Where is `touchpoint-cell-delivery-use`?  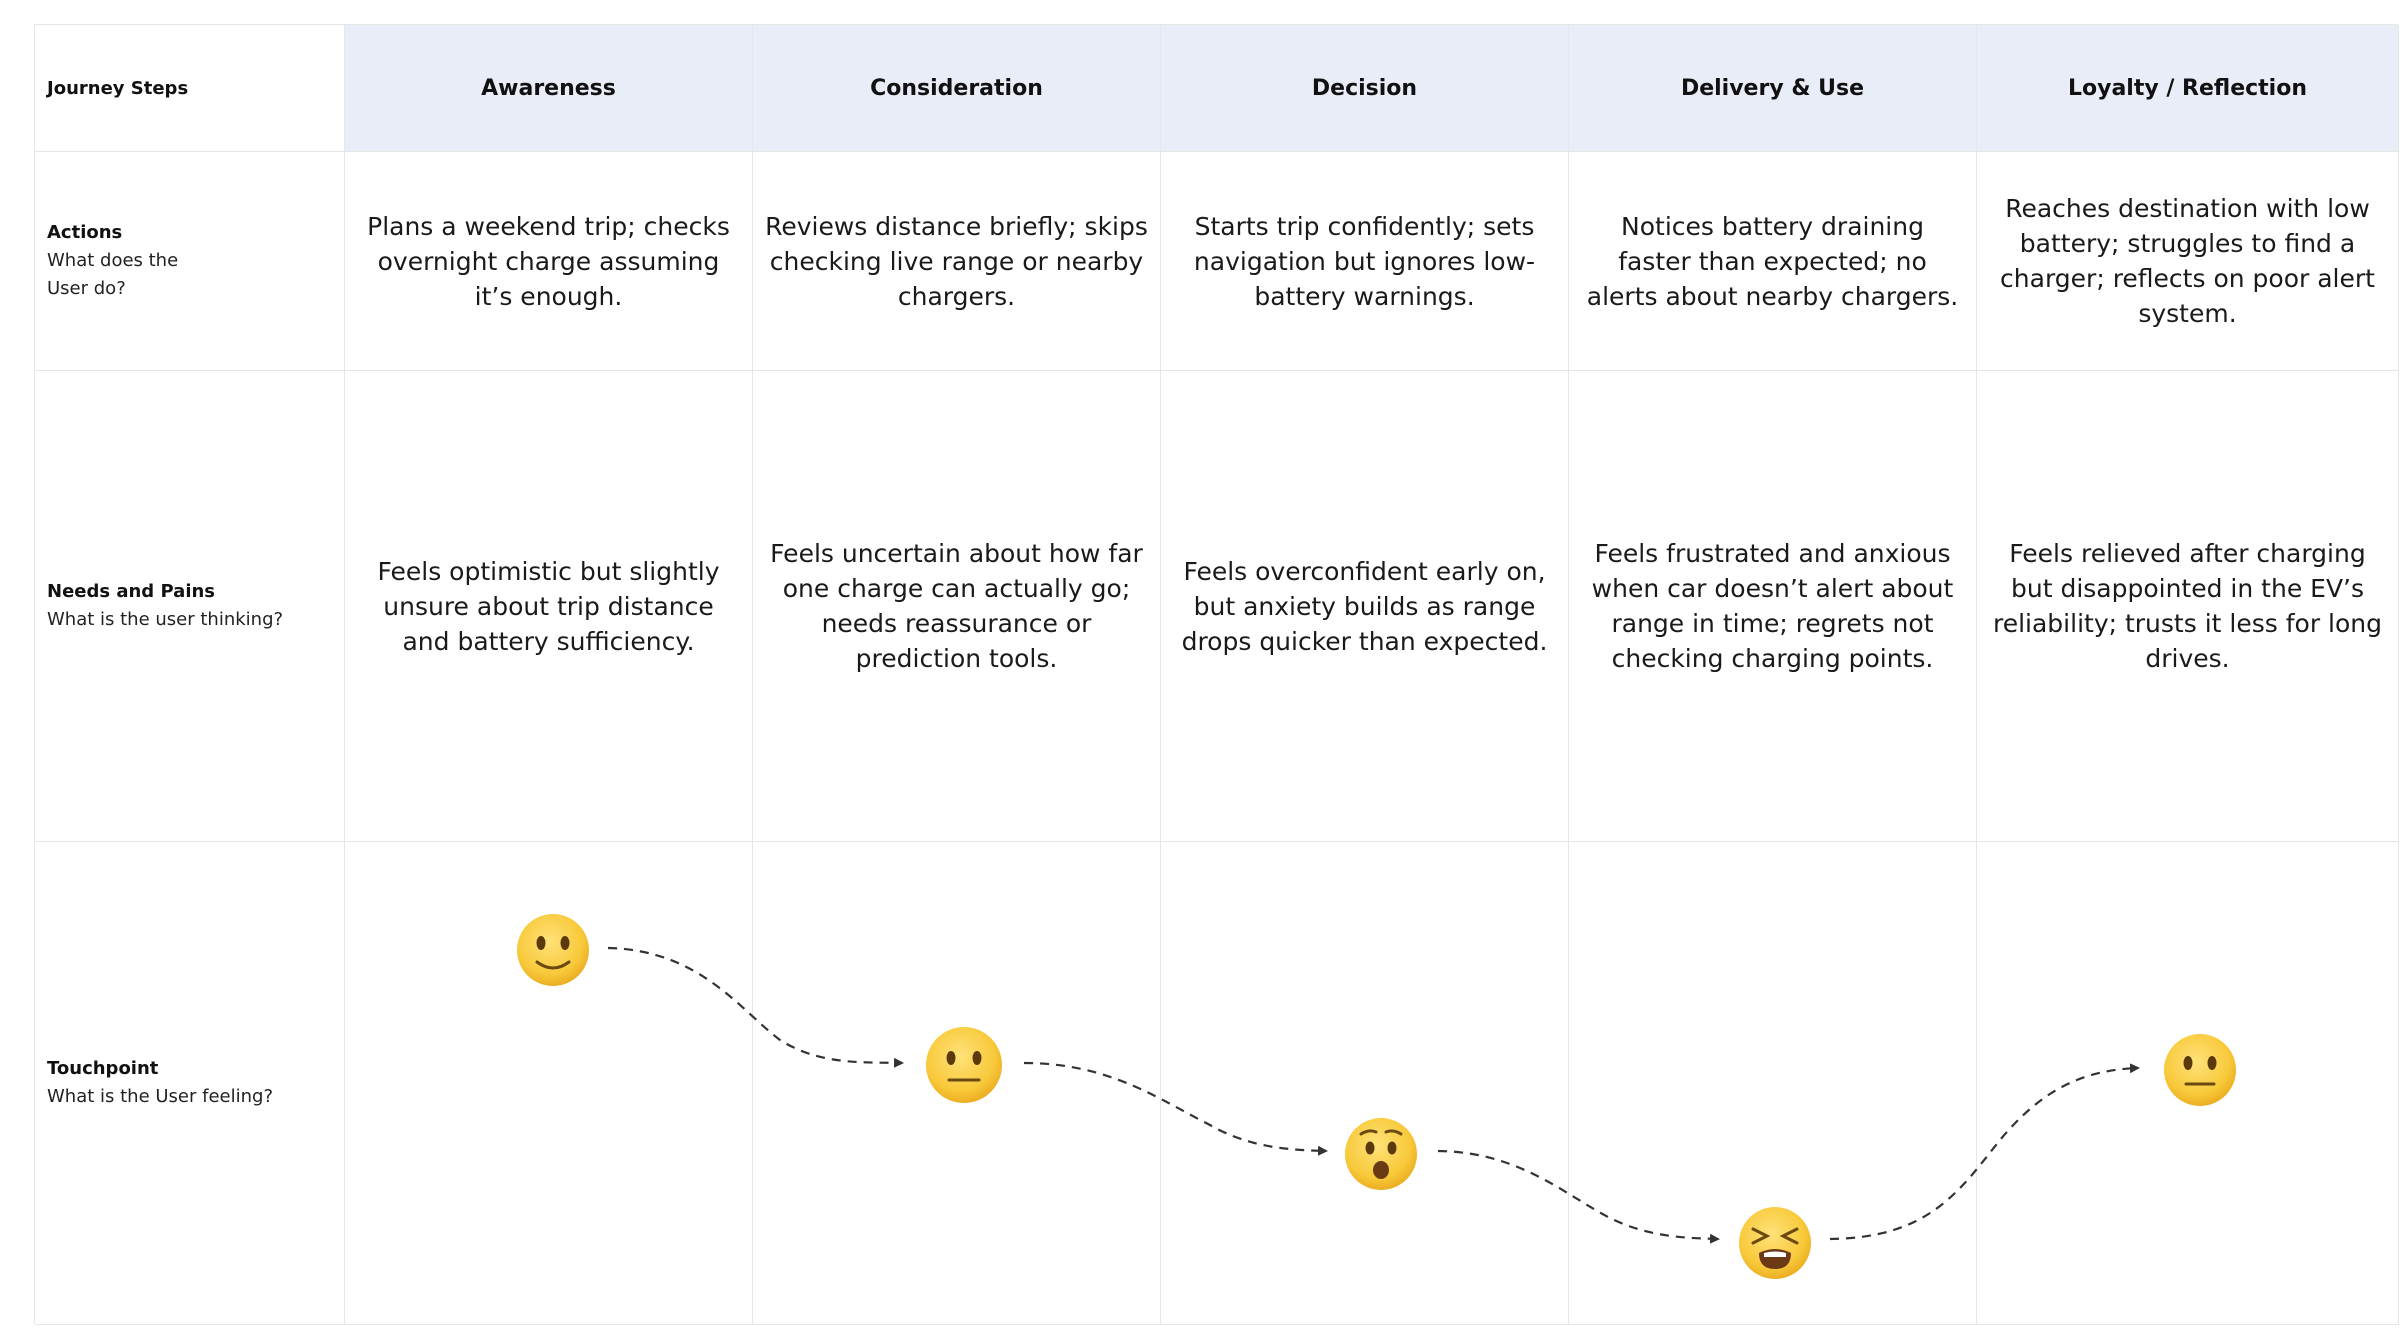
touchpoint-cell-delivery-use is located at coordinates (1773, 1083).